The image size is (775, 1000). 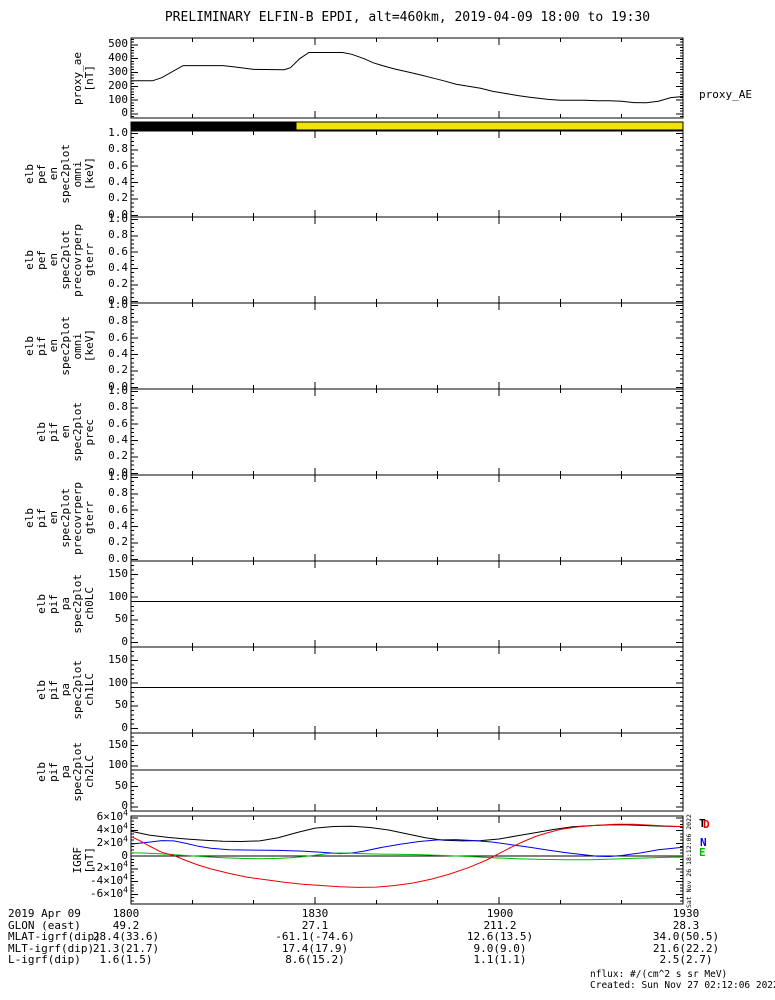 I want to click on ephemeris-cell: 21.6(22.2), so click(x=686, y=948).